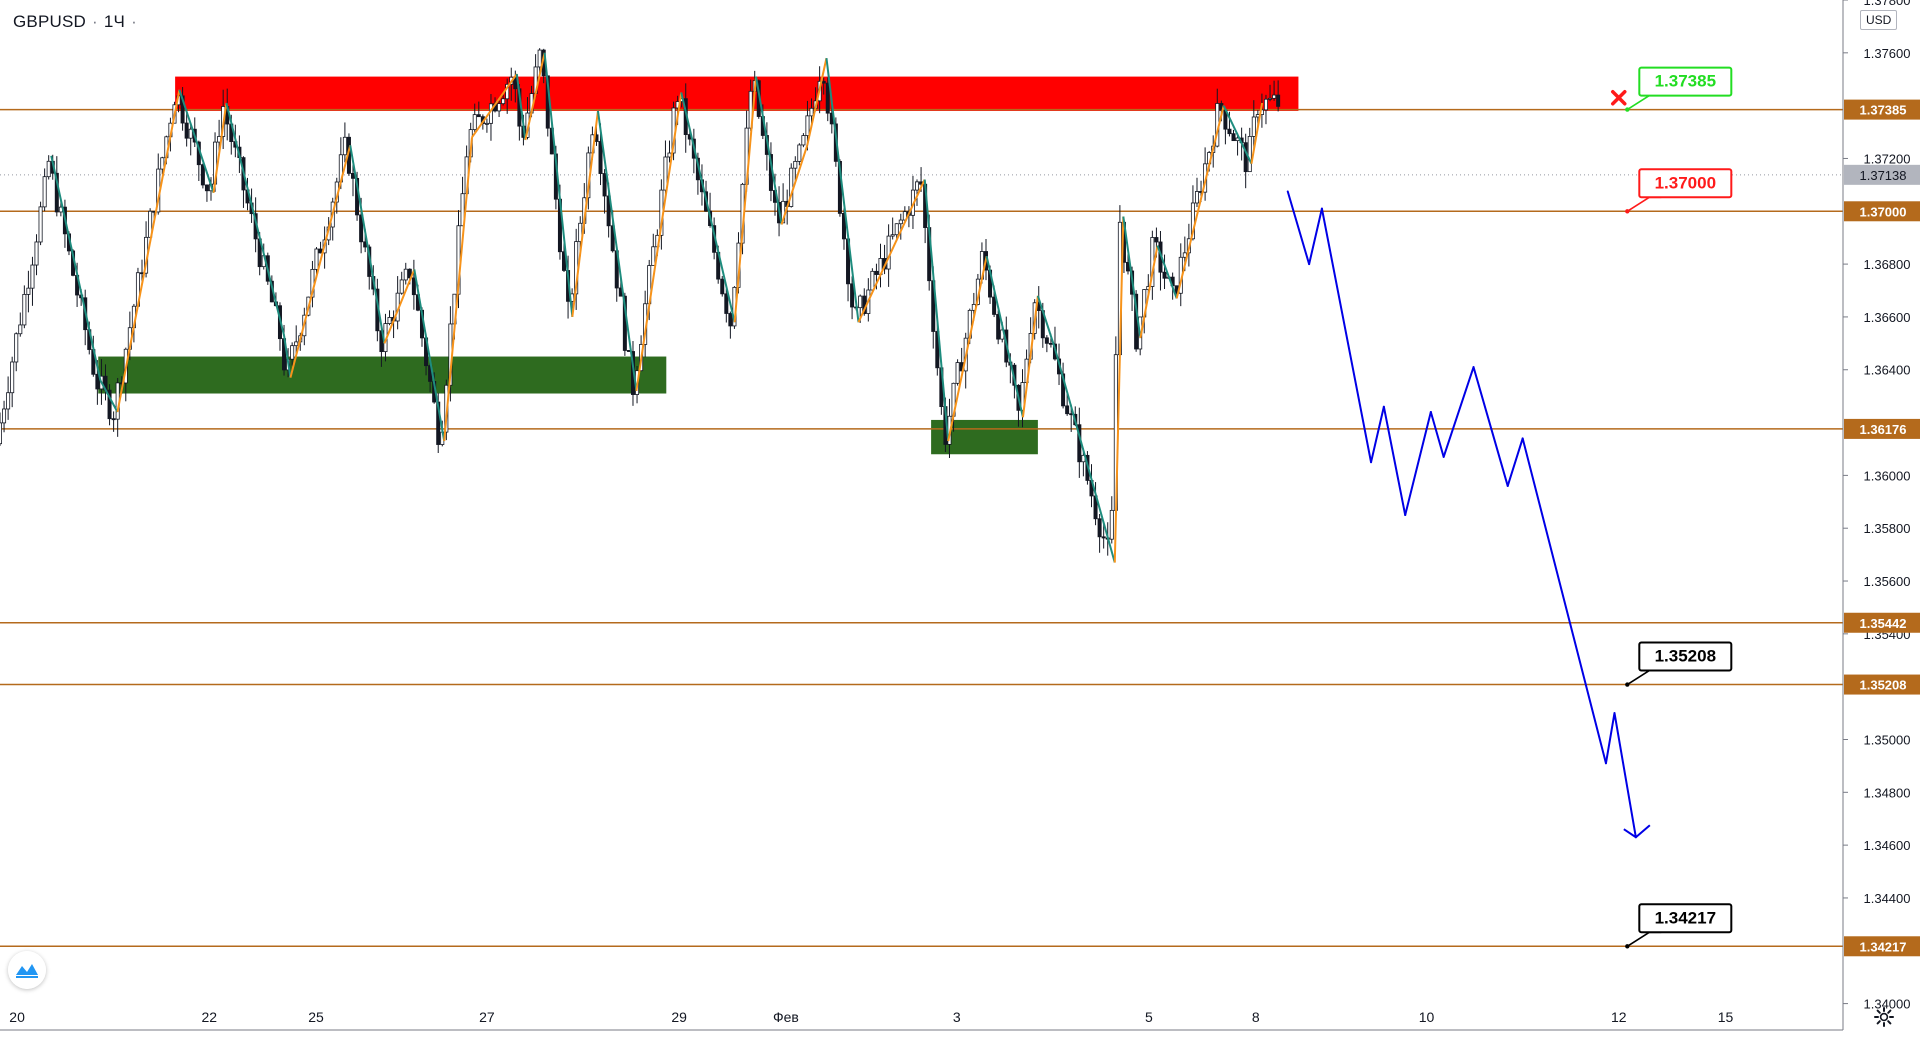 The height and width of the screenshot is (1041, 1920). Describe the element at coordinates (1887, 4) in the screenshot. I see `price-tick-label: 1.37800` at that location.